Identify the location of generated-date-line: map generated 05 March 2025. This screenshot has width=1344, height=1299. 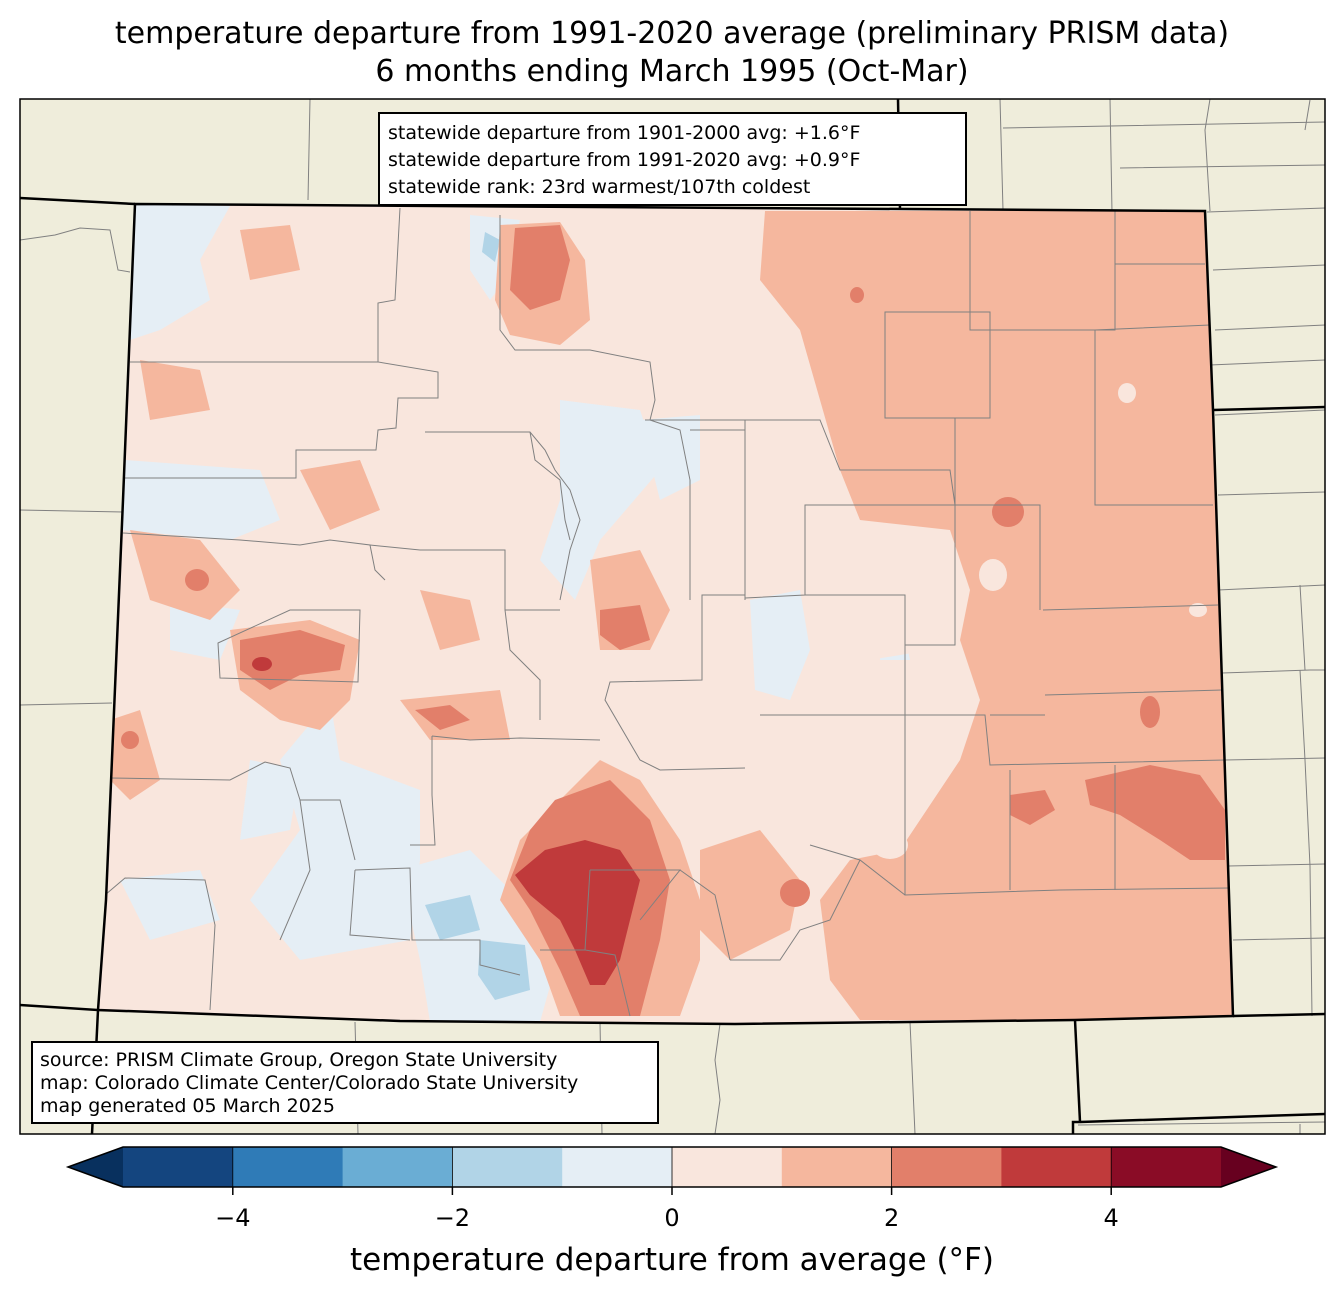
(187, 1106).